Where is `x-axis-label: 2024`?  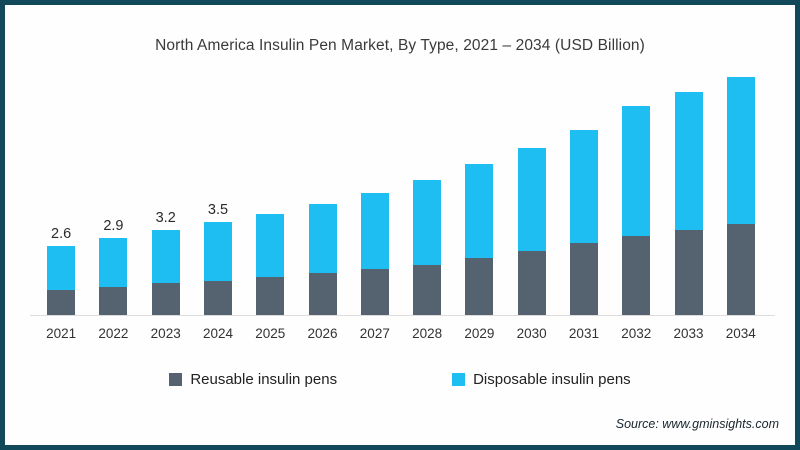
x-axis-label: 2024 is located at coordinates (217, 333).